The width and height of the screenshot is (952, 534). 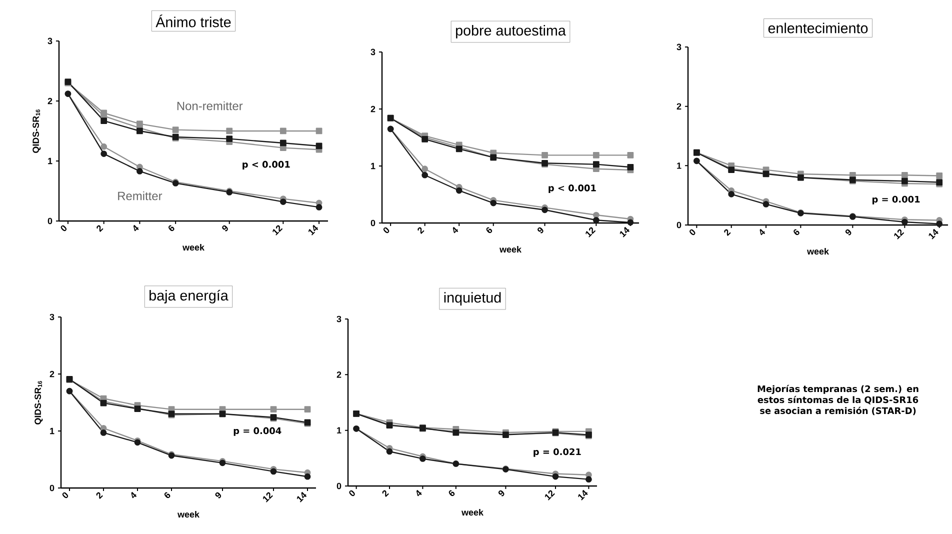 What do you see at coordinates (193, 21) in the screenshot?
I see `chart-title: Ánimo triste` at bounding box center [193, 21].